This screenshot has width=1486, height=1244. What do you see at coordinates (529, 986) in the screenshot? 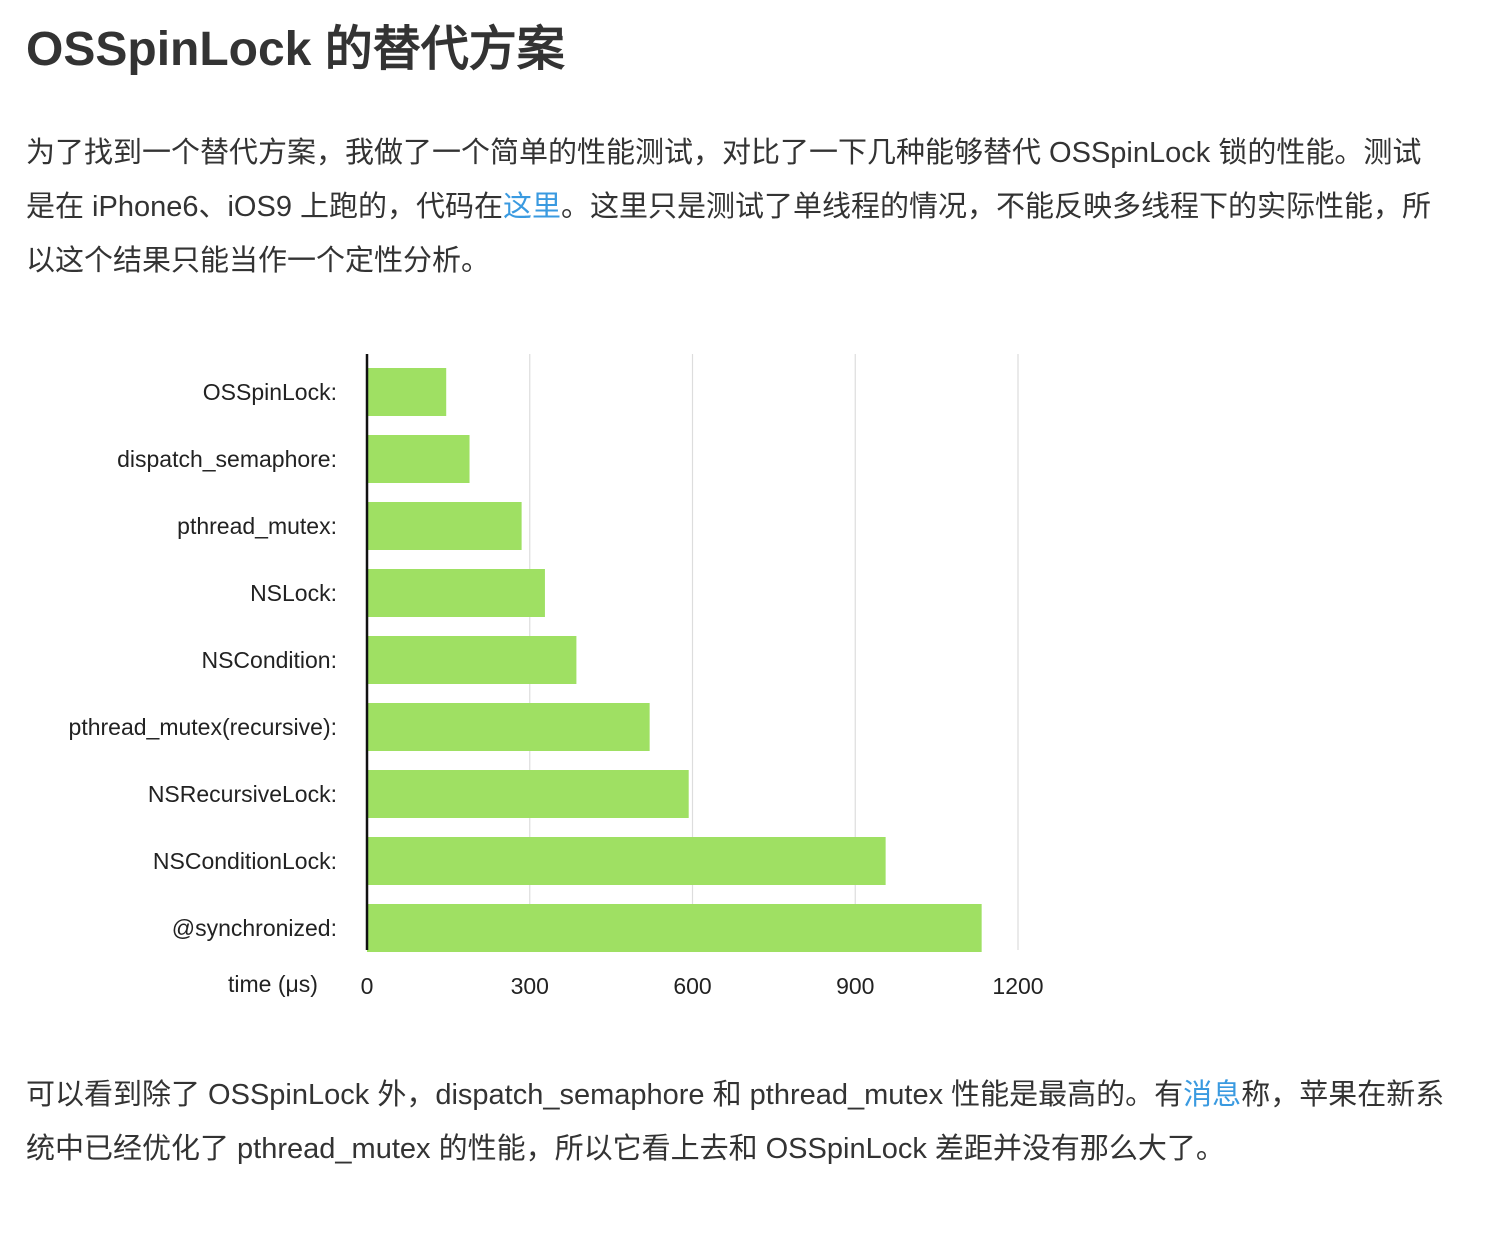
I see `x-tick-label: 300` at bounding box center [529, 986].